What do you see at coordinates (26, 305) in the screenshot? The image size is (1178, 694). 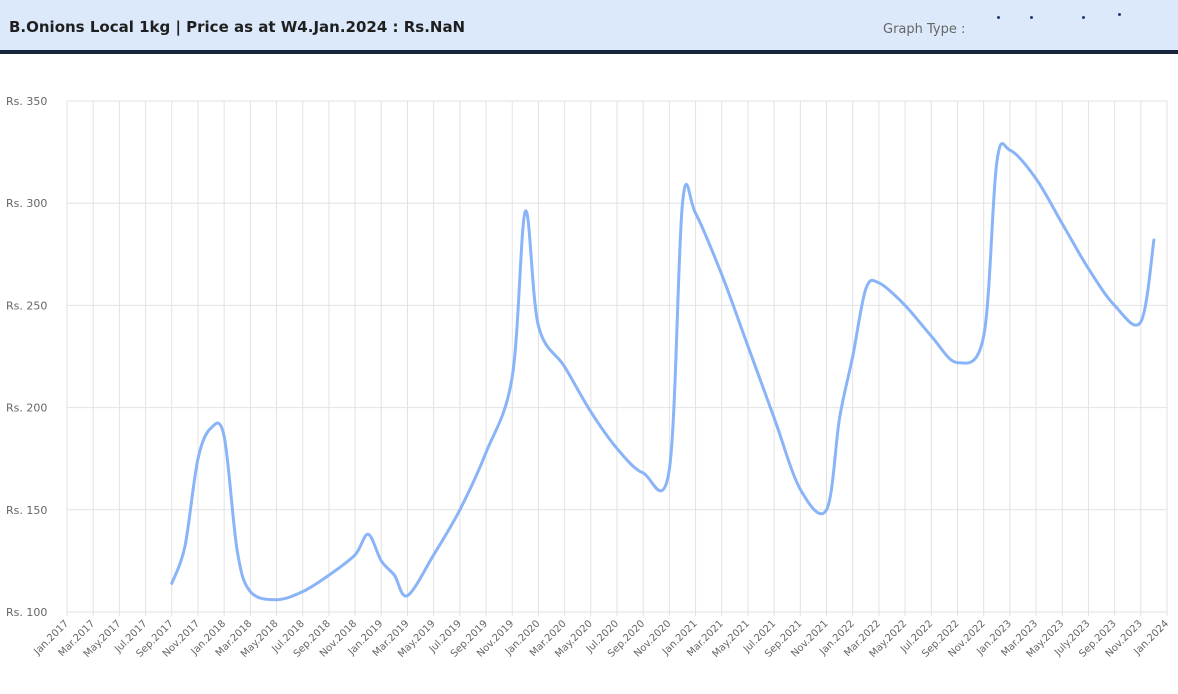 I see `y-tick-label: Rs. 250` at bounding box center [26, 305].